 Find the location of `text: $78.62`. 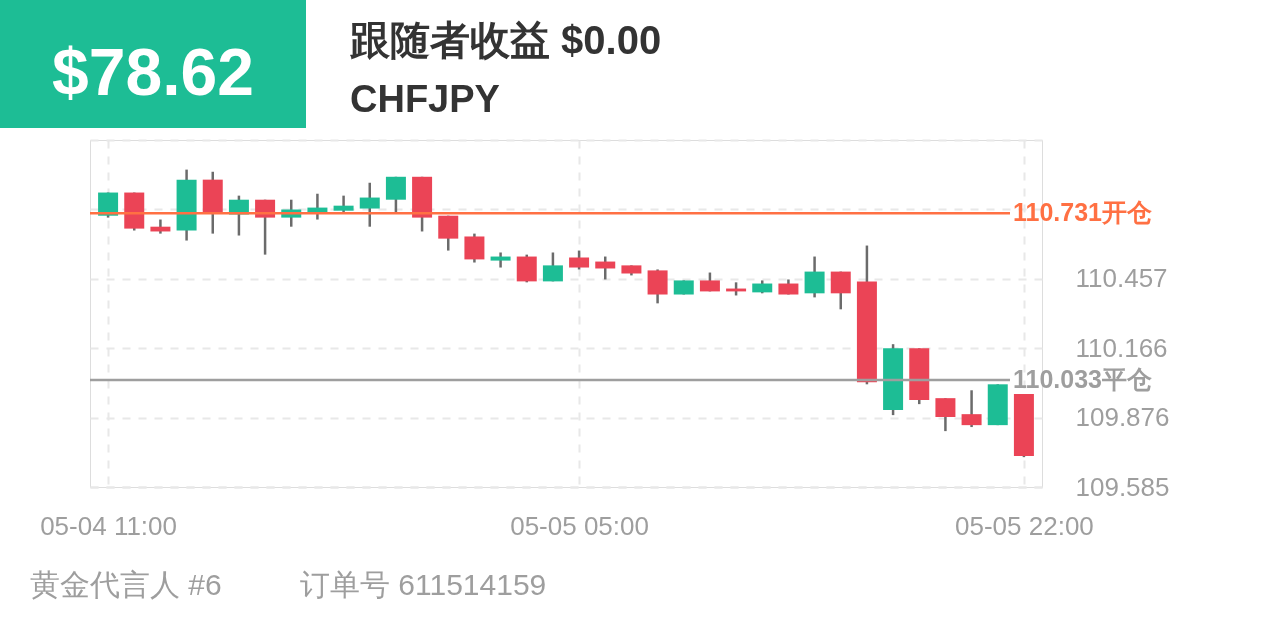

text: $78.62 is located at coordinates (153, 72).